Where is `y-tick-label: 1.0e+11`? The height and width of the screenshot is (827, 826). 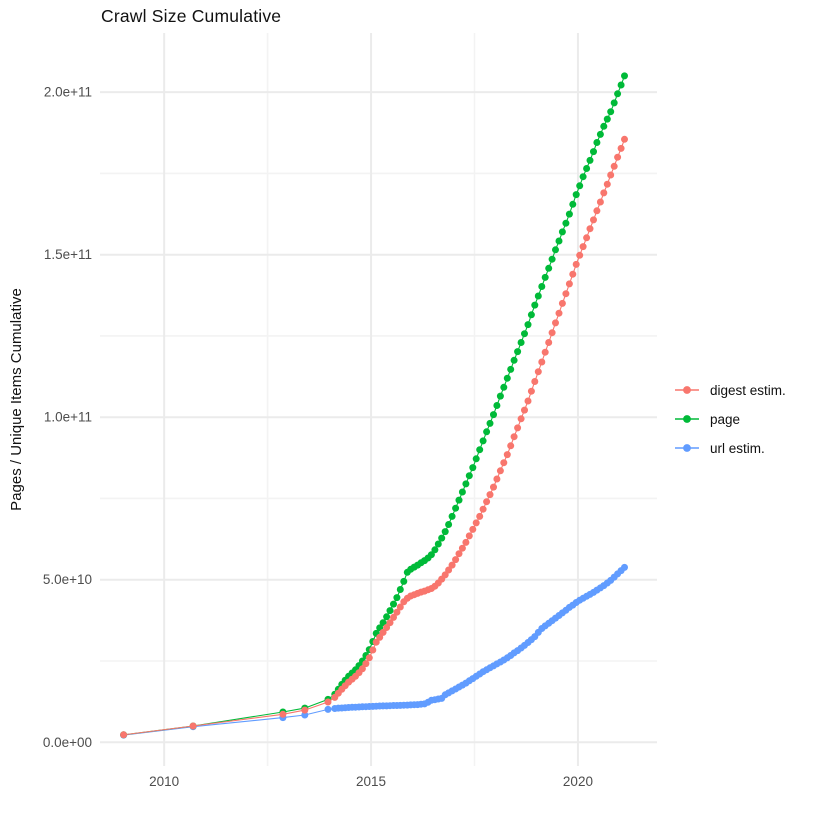
y-tick-label: 1.0e+11 is located at coordinates (68, 417).